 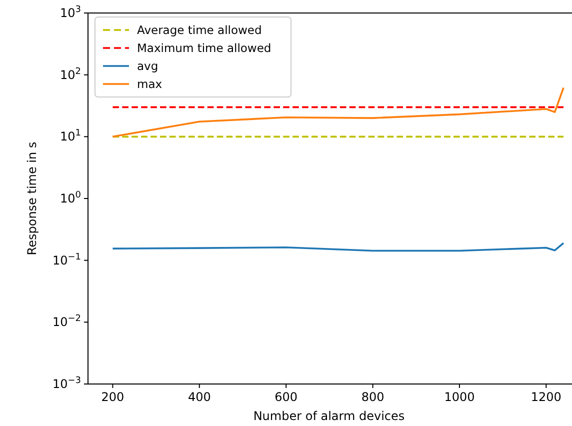 What do you see at coordinates (546, 397) in the screenshot?
I see `x-tick-label: 1200` at bounding box center [546, 397].